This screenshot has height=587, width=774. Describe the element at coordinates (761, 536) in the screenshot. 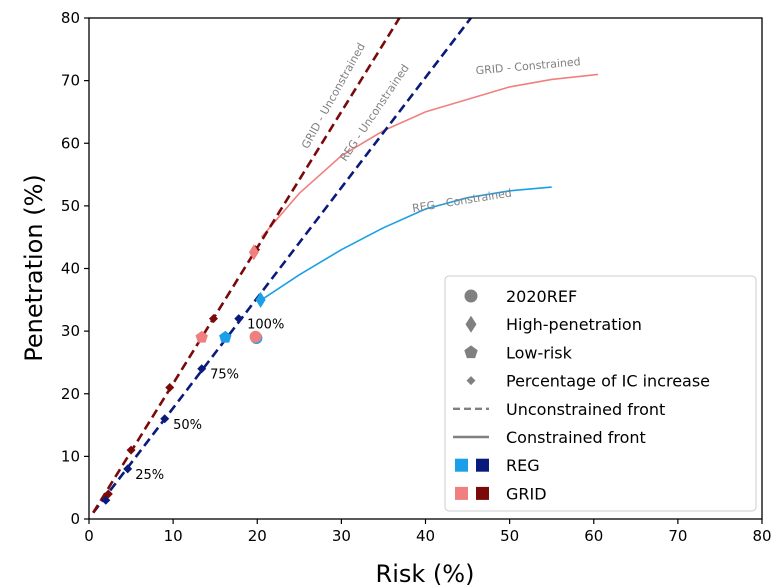

I see `x-tick-label: 80` at that location.